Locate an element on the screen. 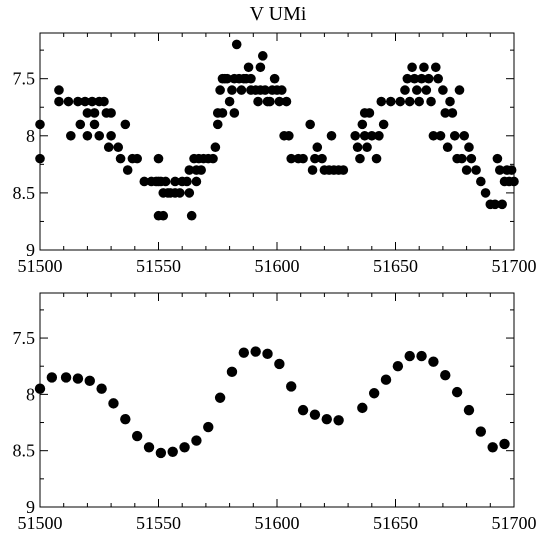 The image size is (541, 535). bottom-y-tick-label: 8 is located at coordinates (30, 394).